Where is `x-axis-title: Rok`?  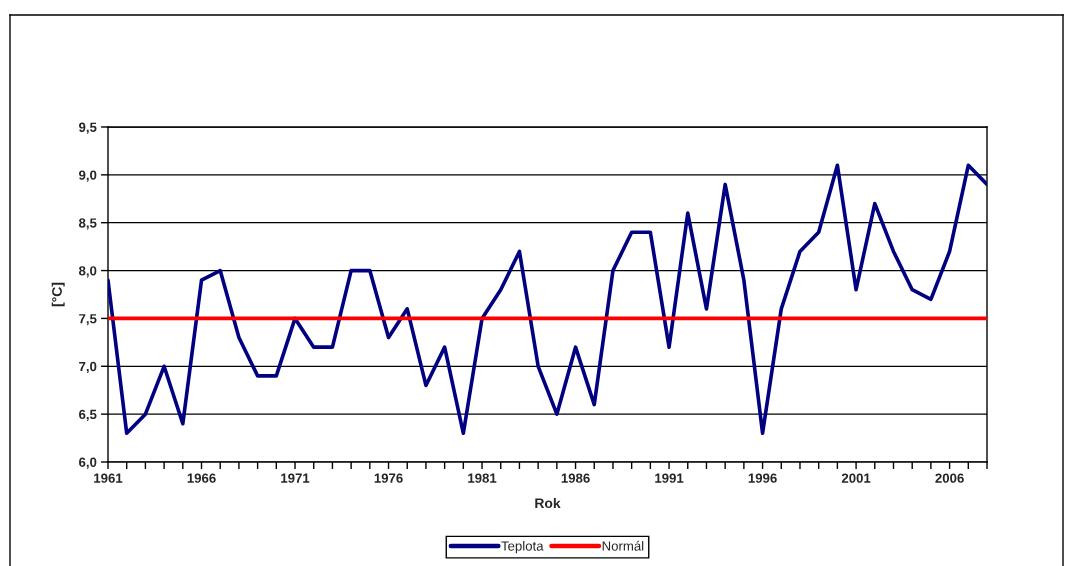 x-axis-title: Rok is located at coordinates (548, 503).